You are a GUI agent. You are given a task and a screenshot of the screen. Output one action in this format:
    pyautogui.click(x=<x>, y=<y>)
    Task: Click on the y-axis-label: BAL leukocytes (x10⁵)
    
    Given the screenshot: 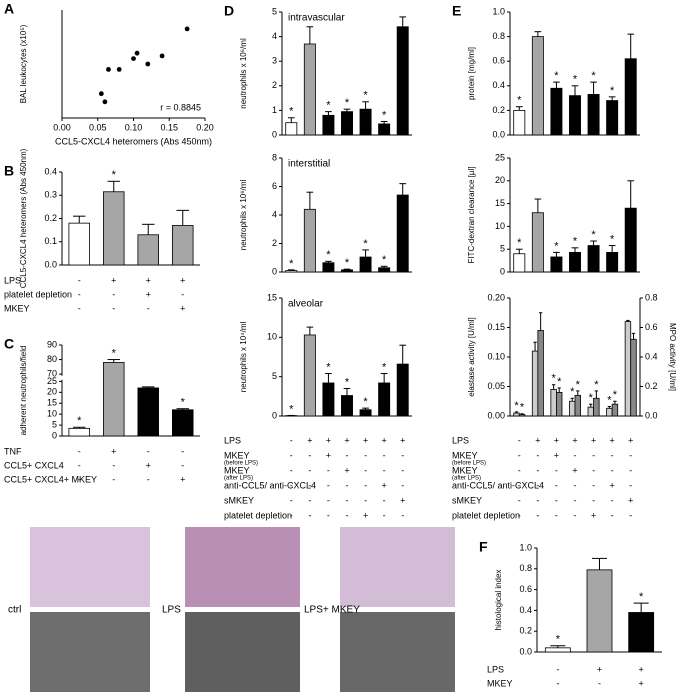 What is the action you would take?
    pyautogui.click(x=23, y=63)
    